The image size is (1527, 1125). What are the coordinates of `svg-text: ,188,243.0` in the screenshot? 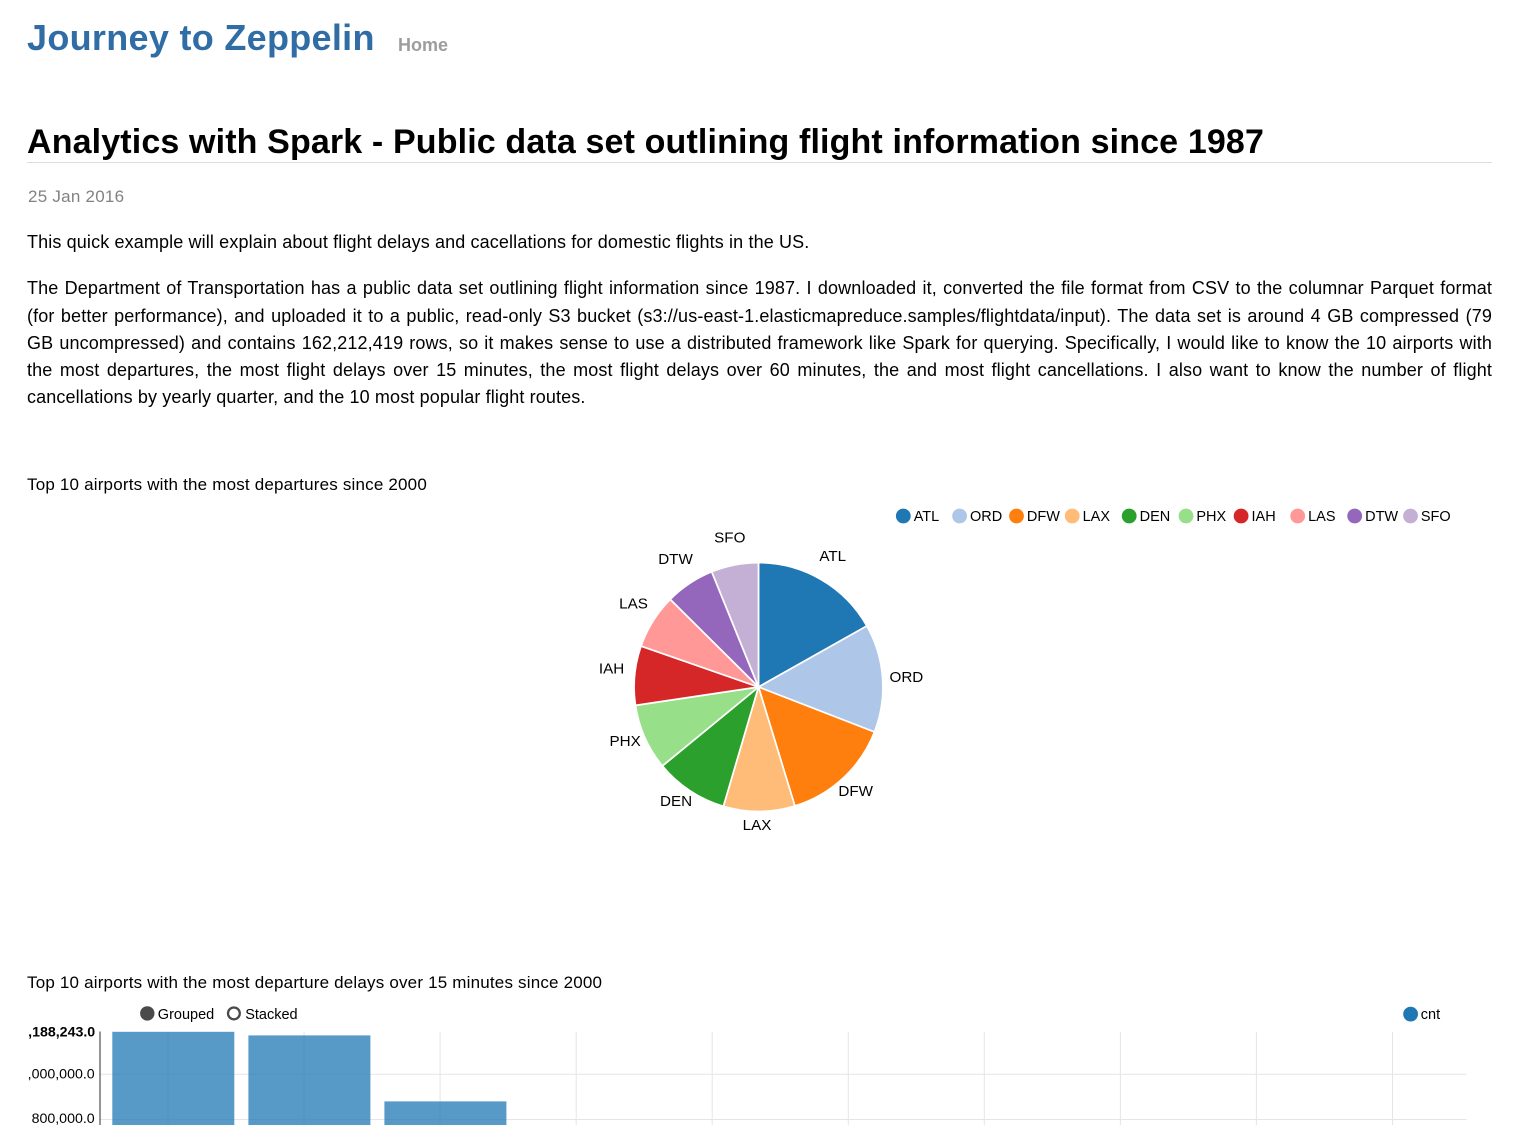 It's located at (61, 1032).